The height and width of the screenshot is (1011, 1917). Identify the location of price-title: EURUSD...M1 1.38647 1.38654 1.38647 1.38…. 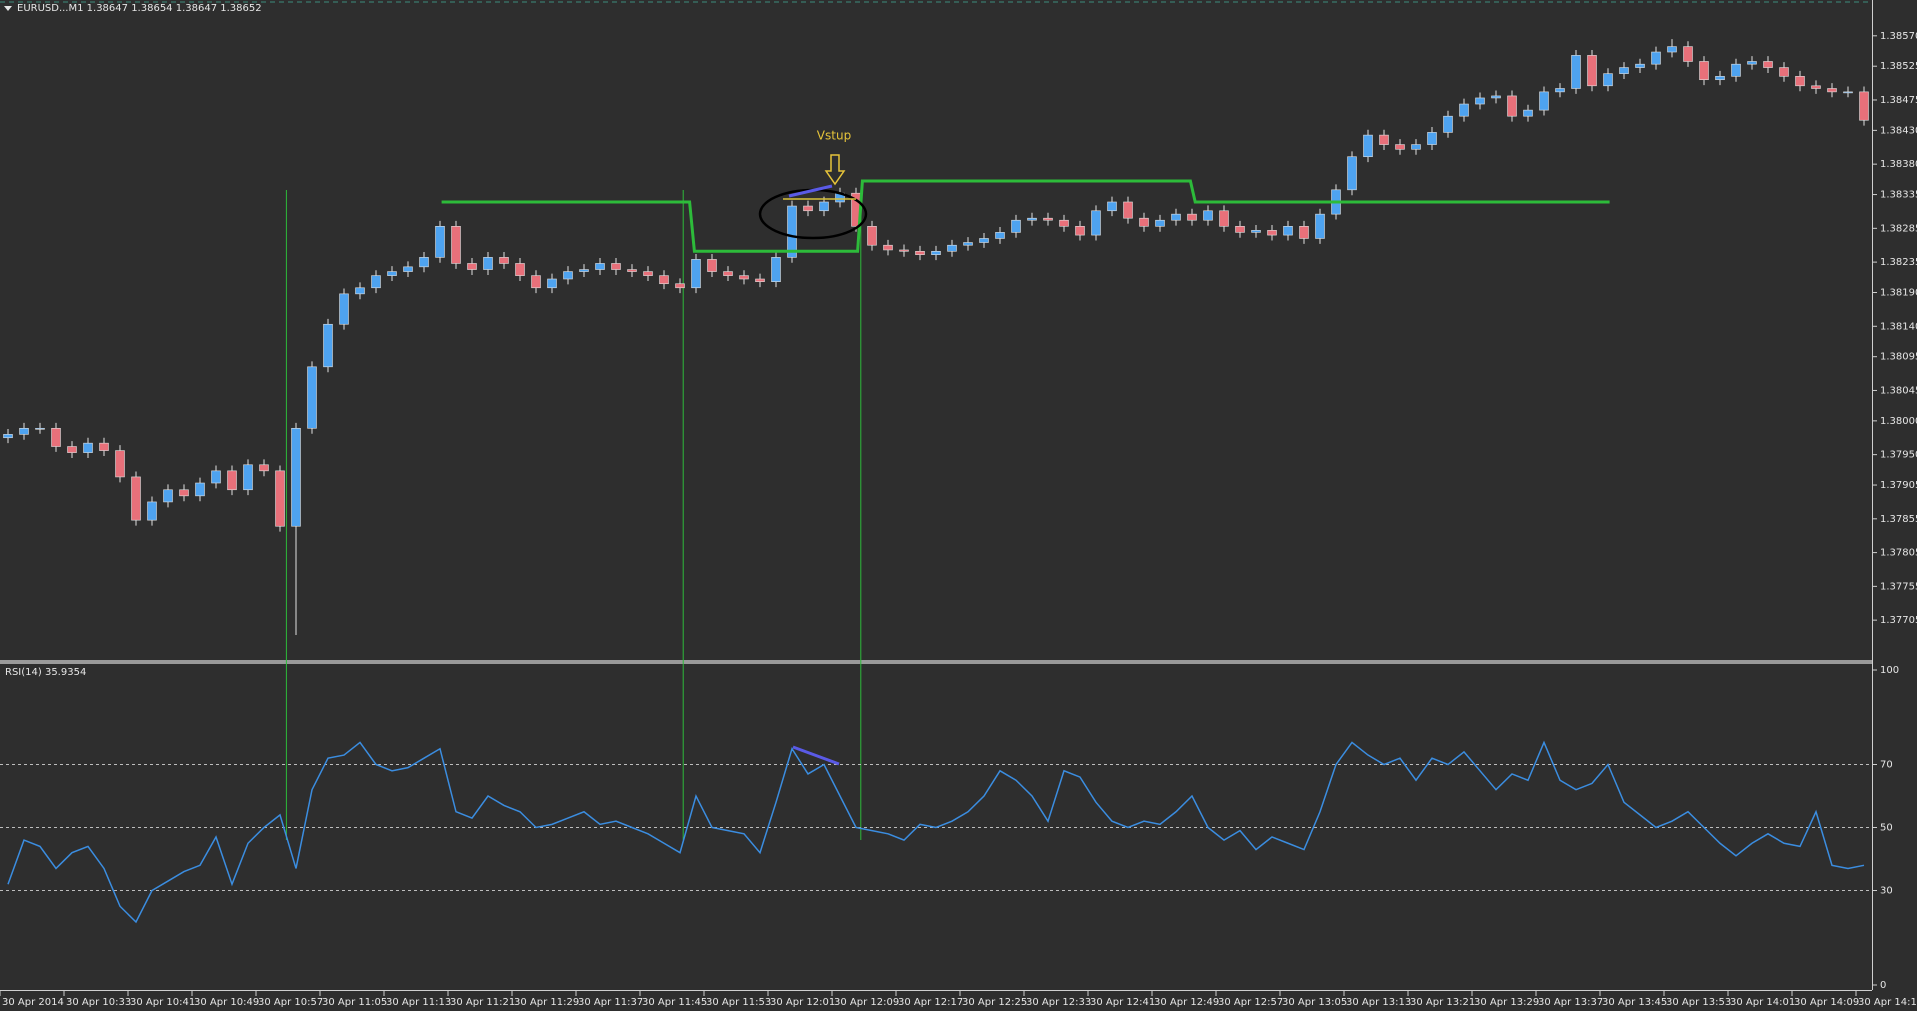
(139, 8).